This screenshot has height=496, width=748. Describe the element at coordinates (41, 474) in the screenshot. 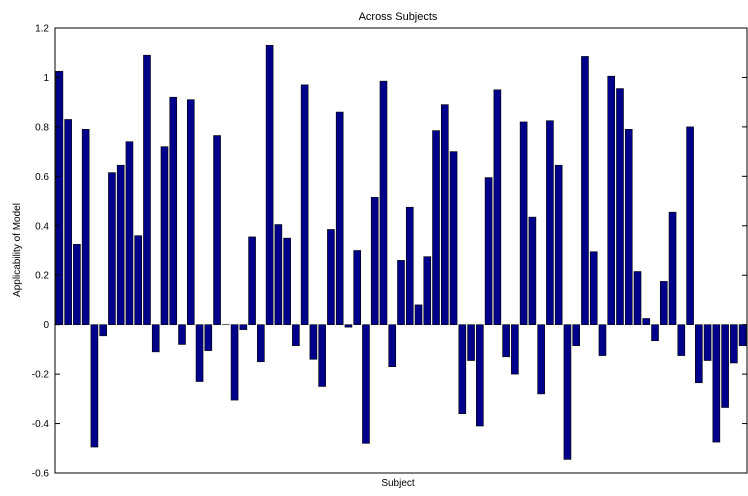

I see `y-tick-label: -0.6` at that location.